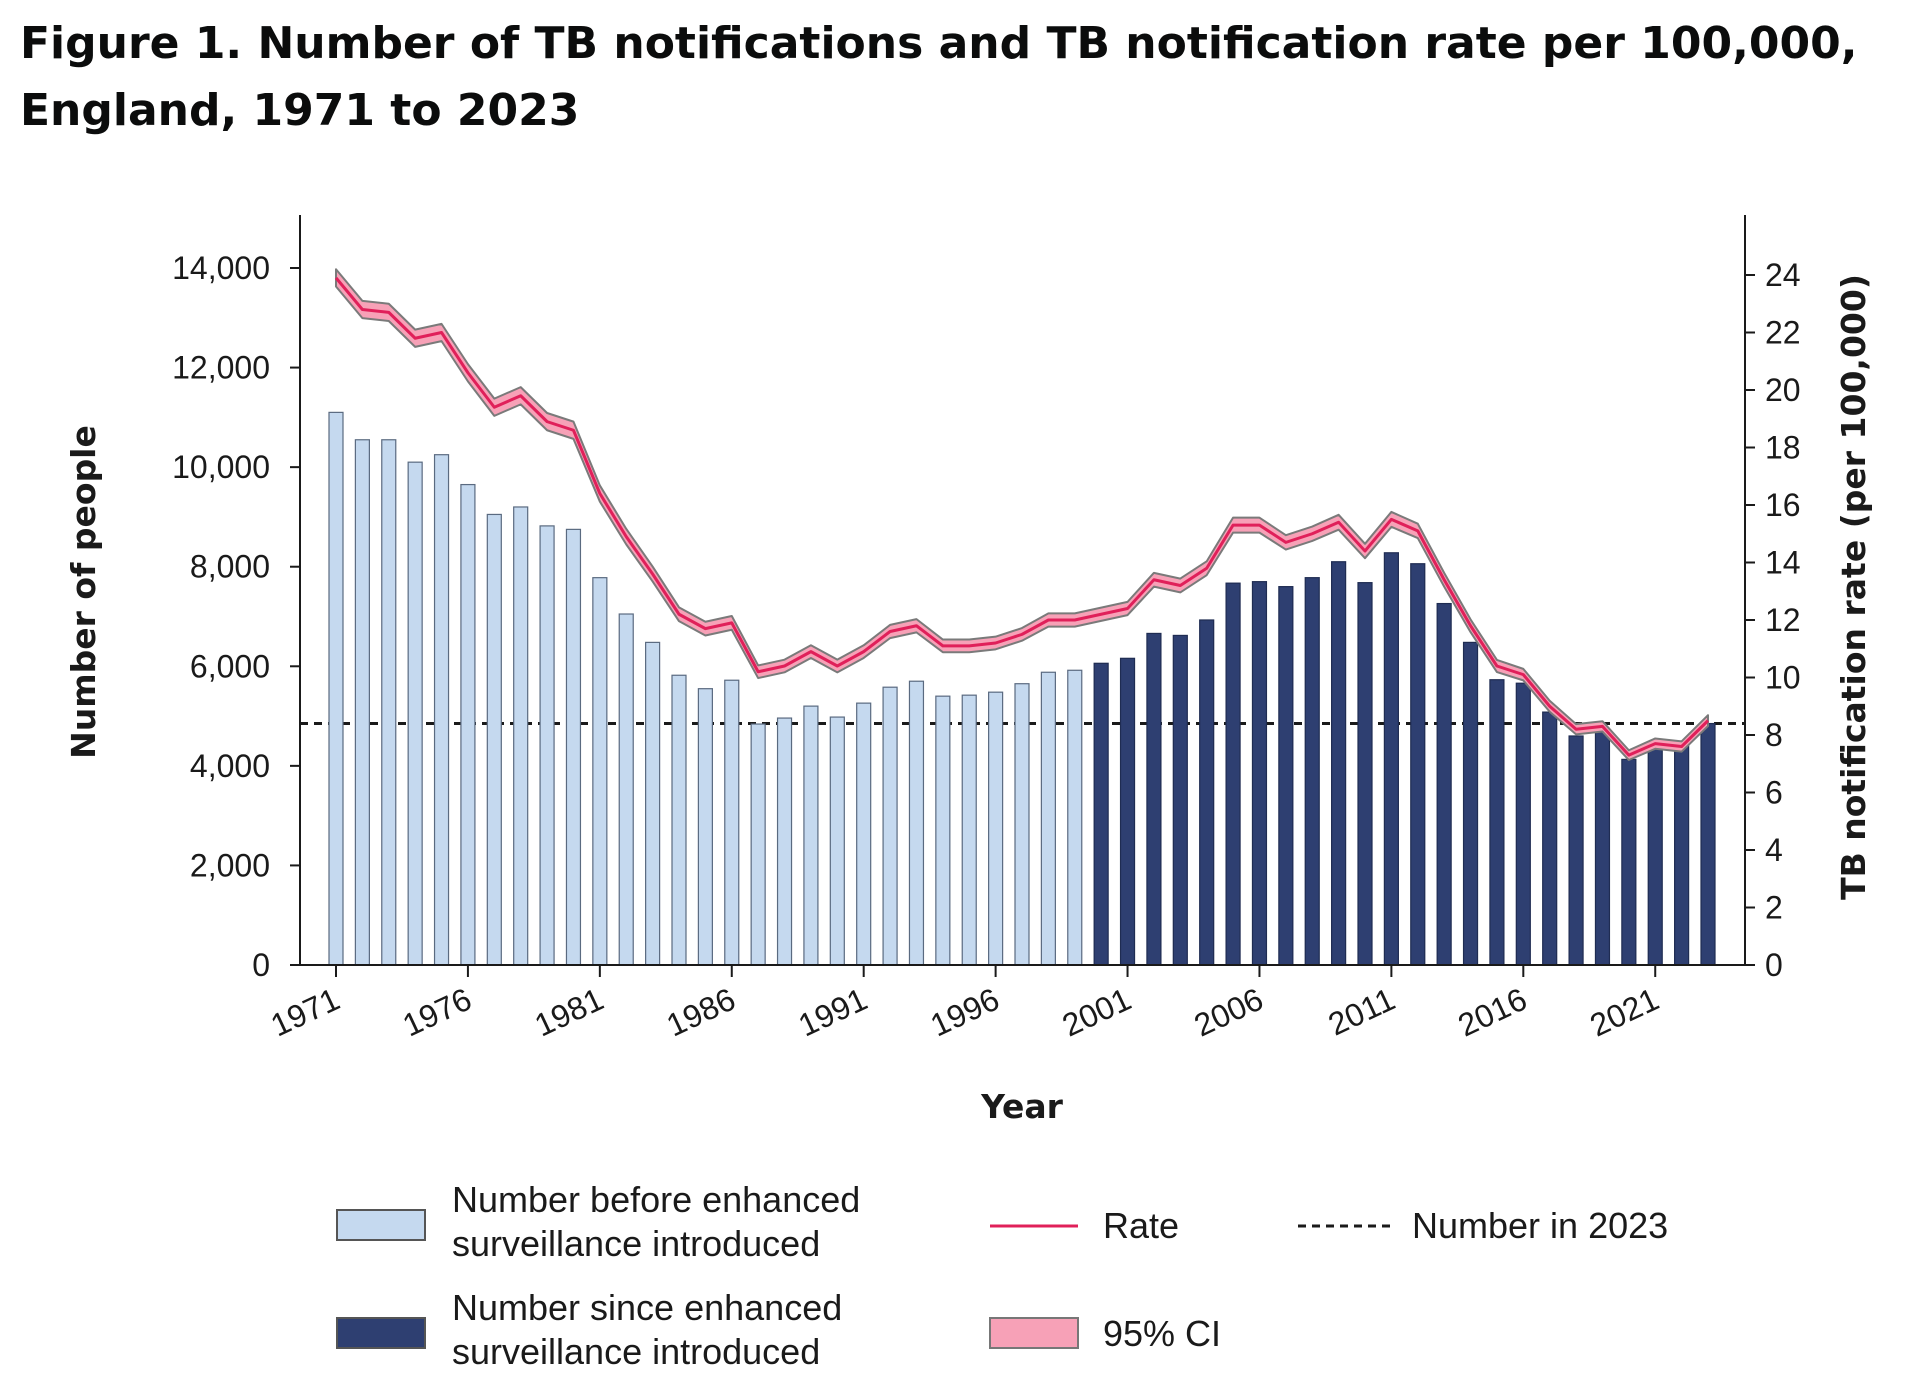  Describe the element at coordinates (547, 745) in the screenshot. I see `bar-1979` at that location.